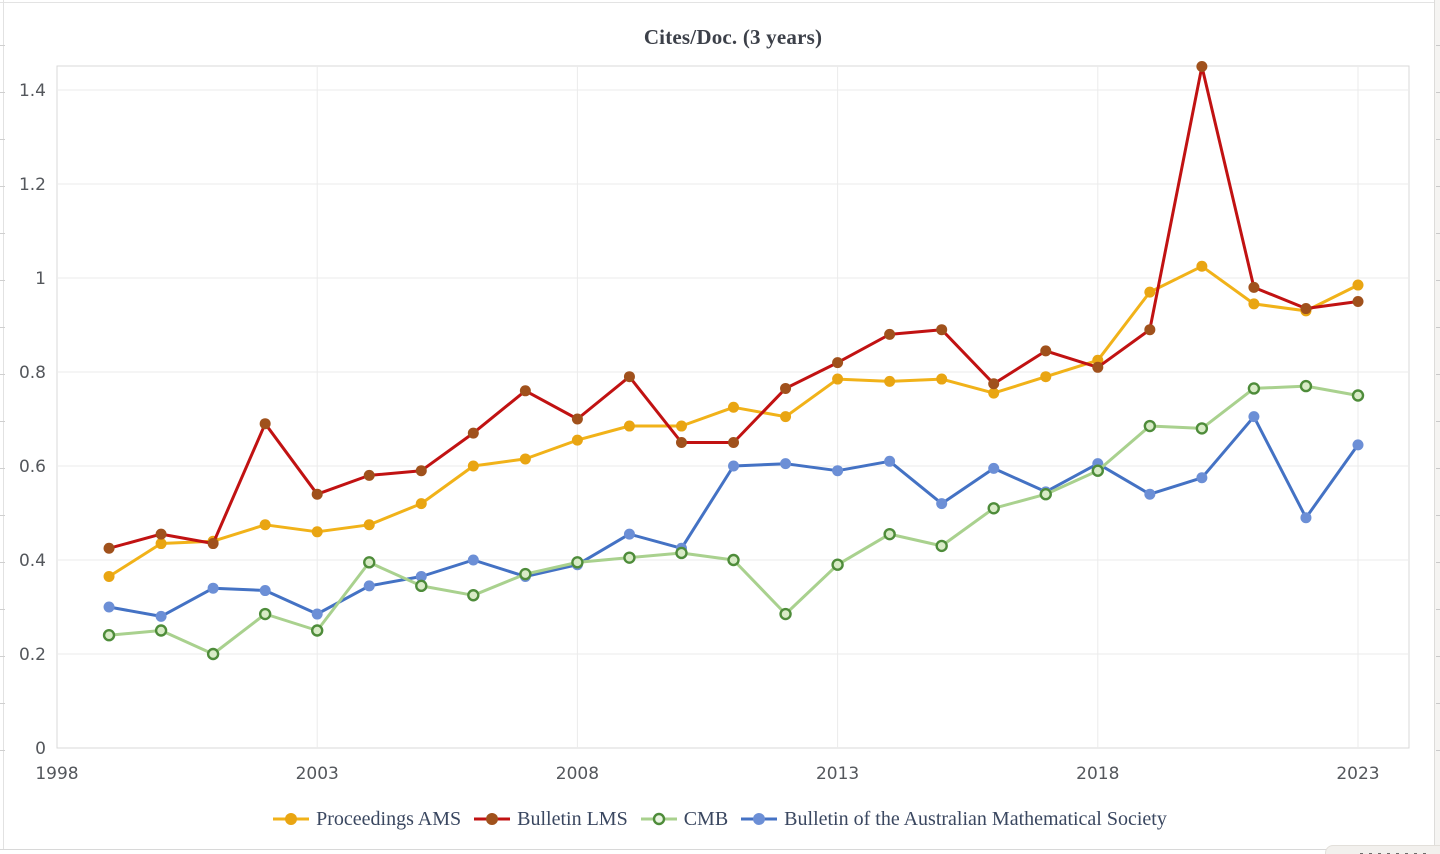  What do you see at coordinates (32, 655) in the screenshot?
I see `y-tick-label: 0.2` at bounding box center [32, 655].